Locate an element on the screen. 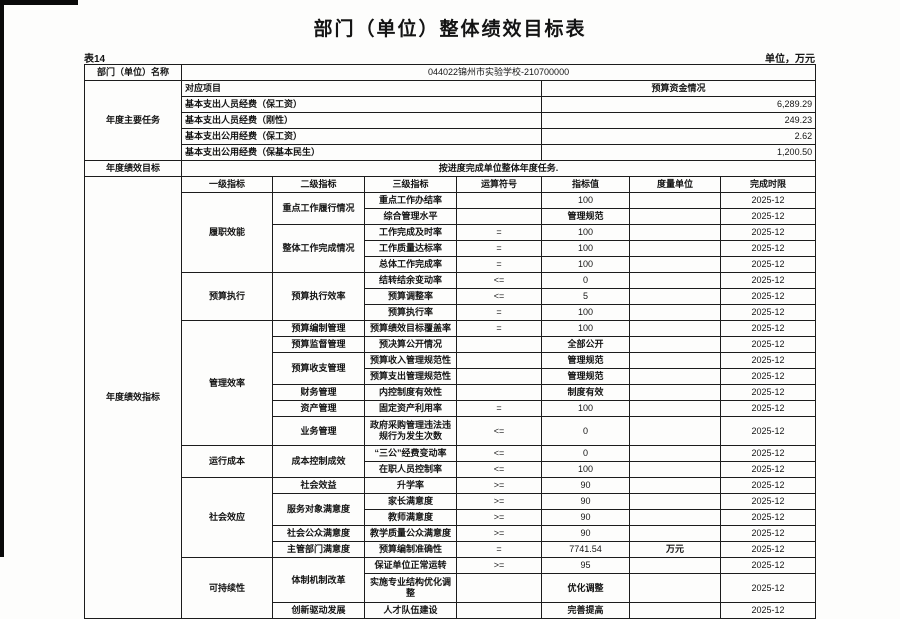 The image size is (900, 619). level2-indicator: 预算监督管理 is located at coordinates (318, 344).